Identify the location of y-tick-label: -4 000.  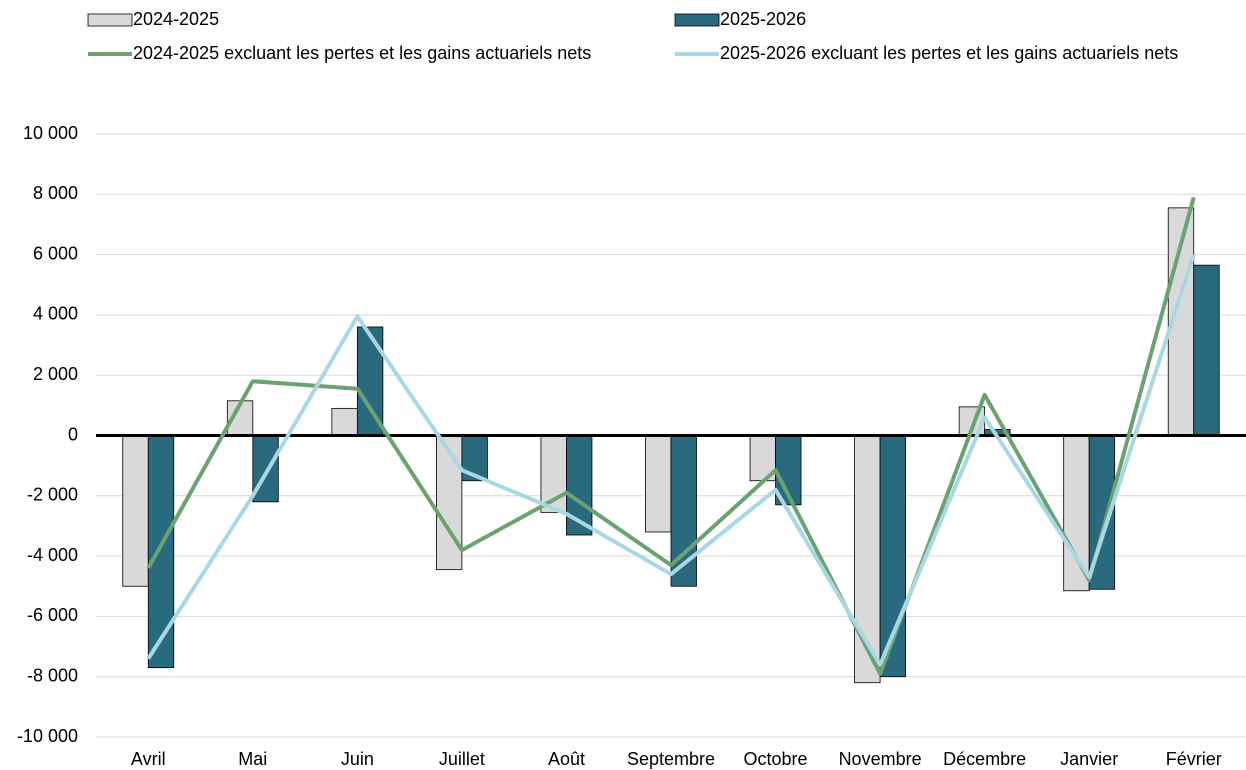
(52, 555).